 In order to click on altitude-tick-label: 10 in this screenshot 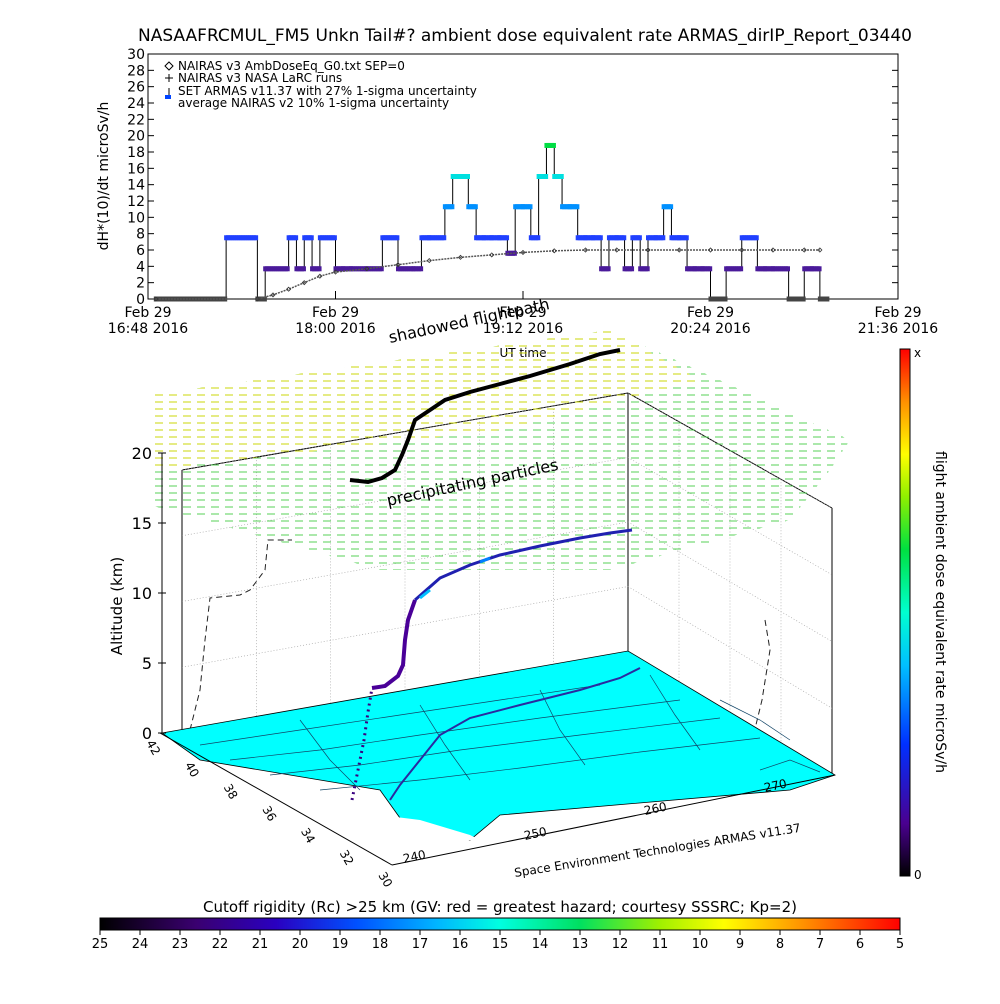, I will do `click(142, 593)`.